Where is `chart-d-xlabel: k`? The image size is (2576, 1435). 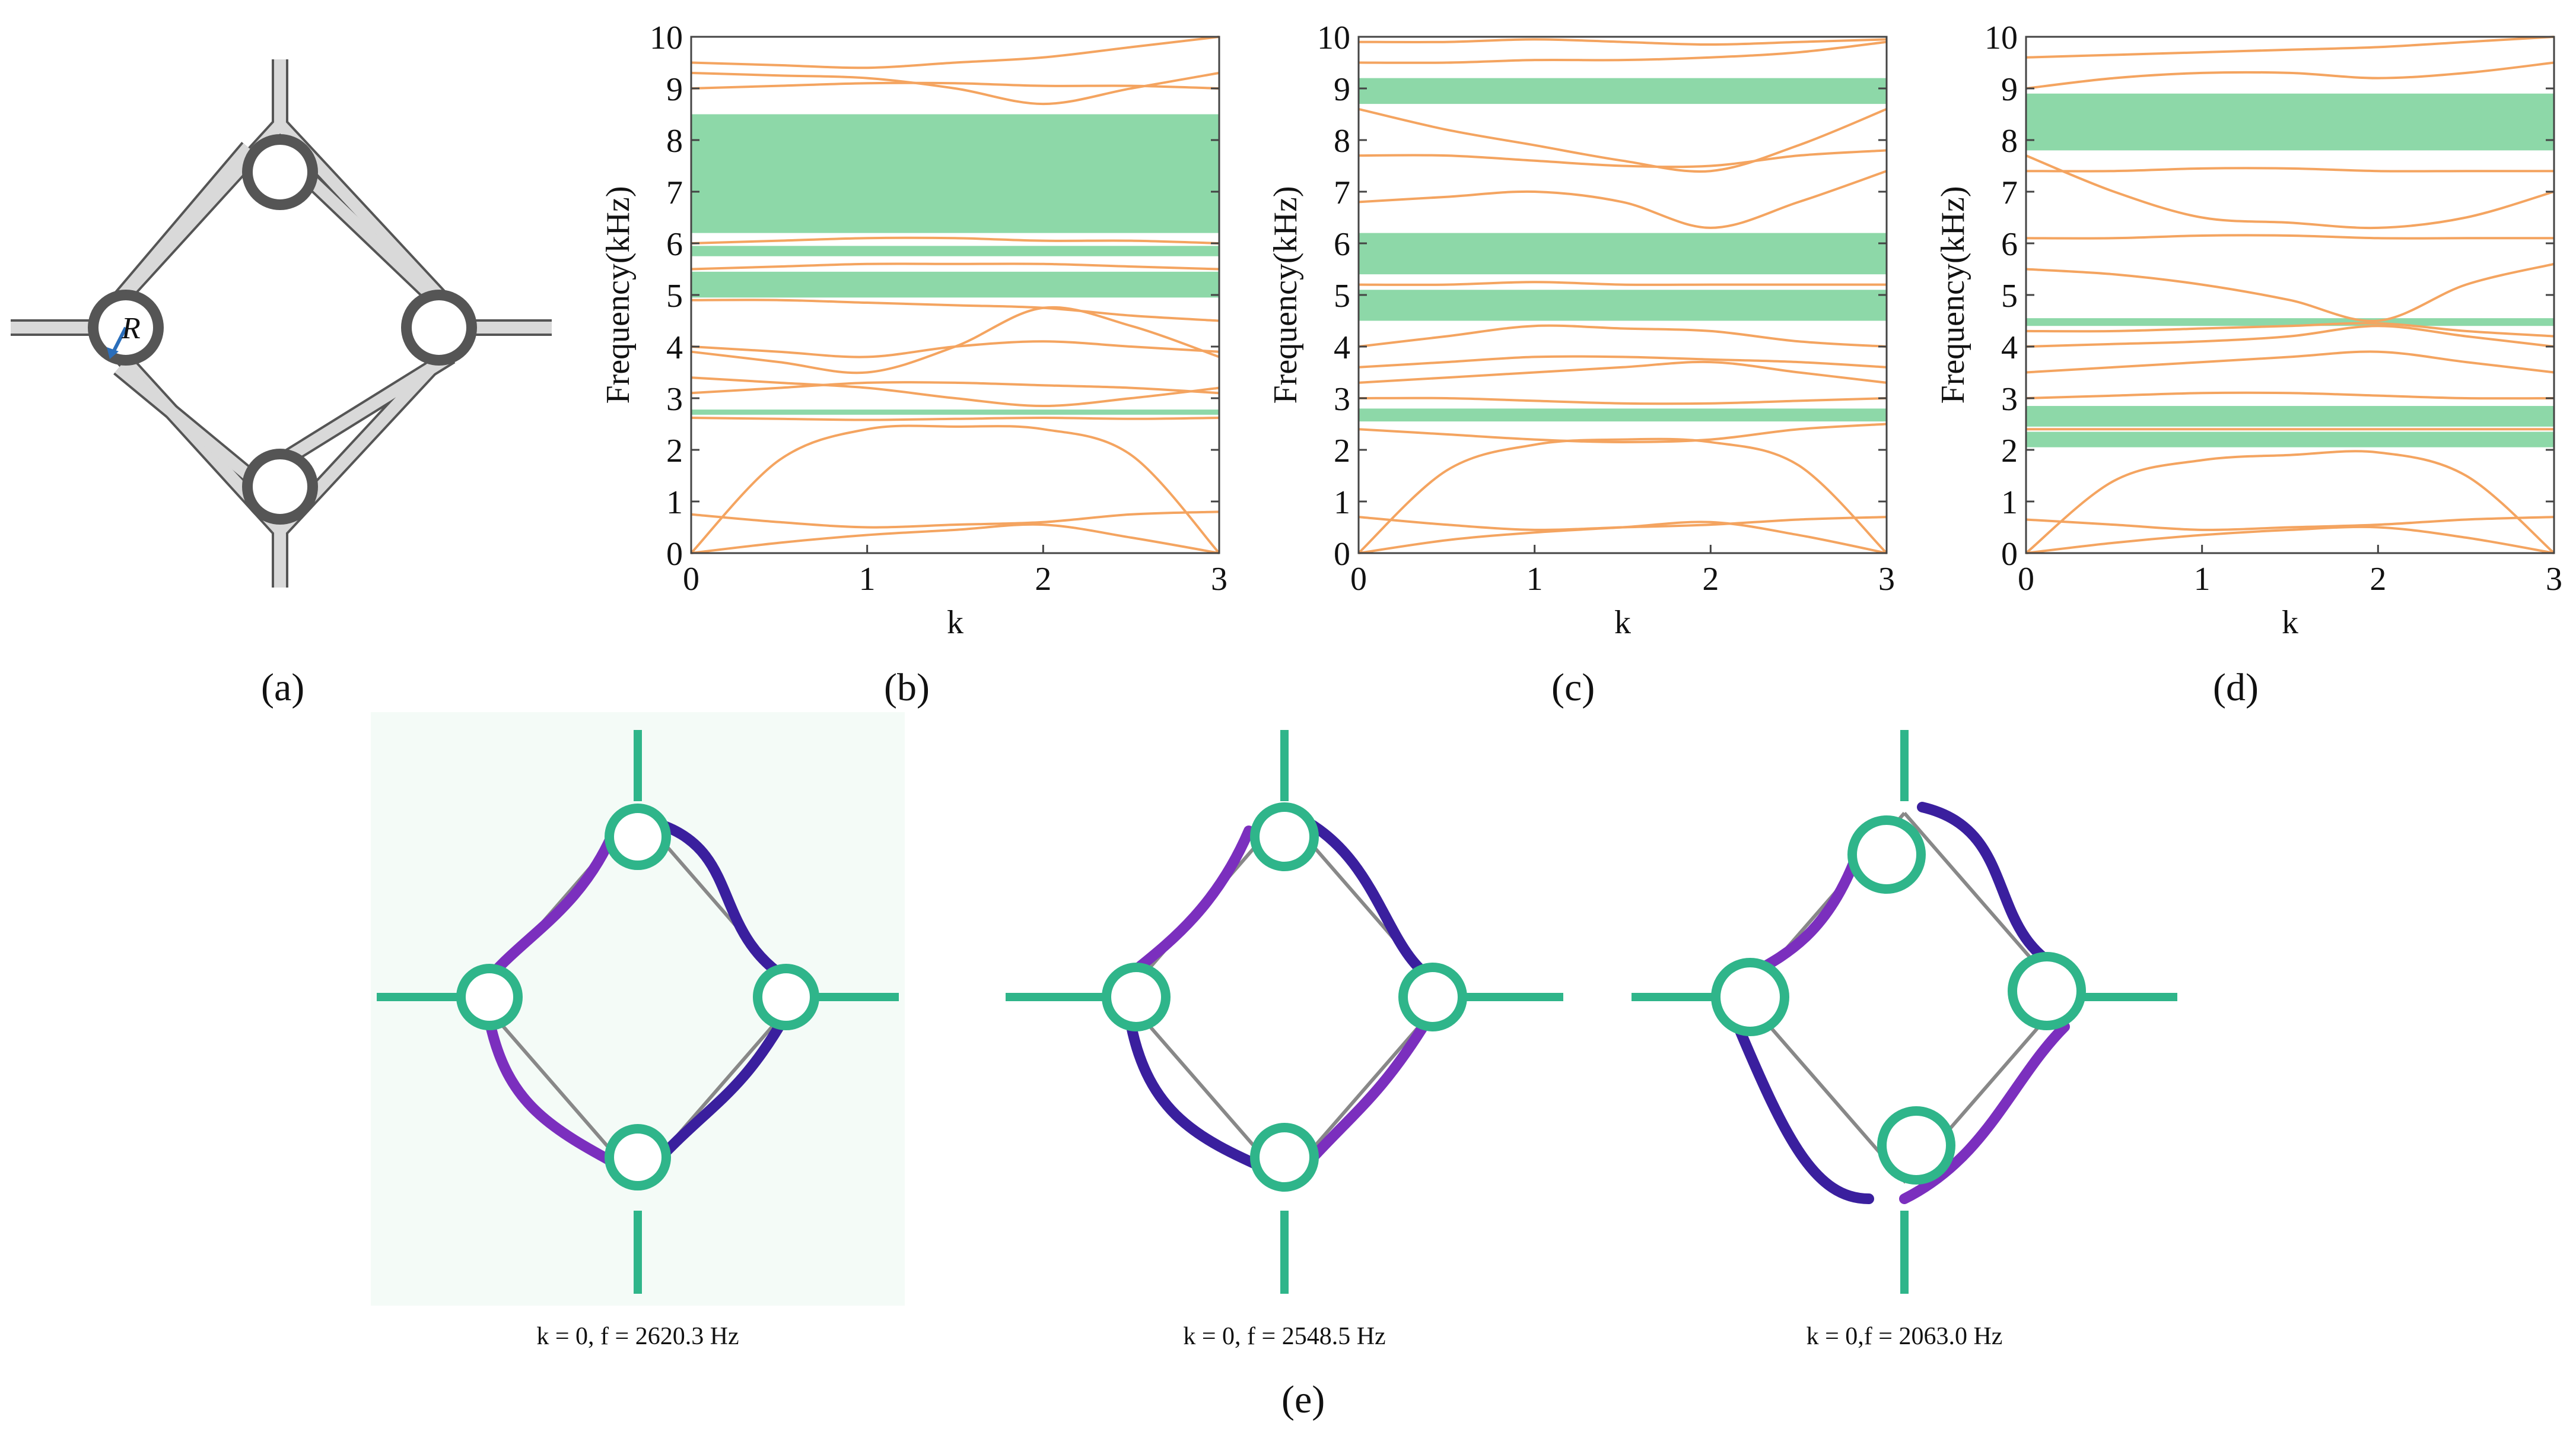 chart-d-xlabel: k is located at coordinates (2290, 623).